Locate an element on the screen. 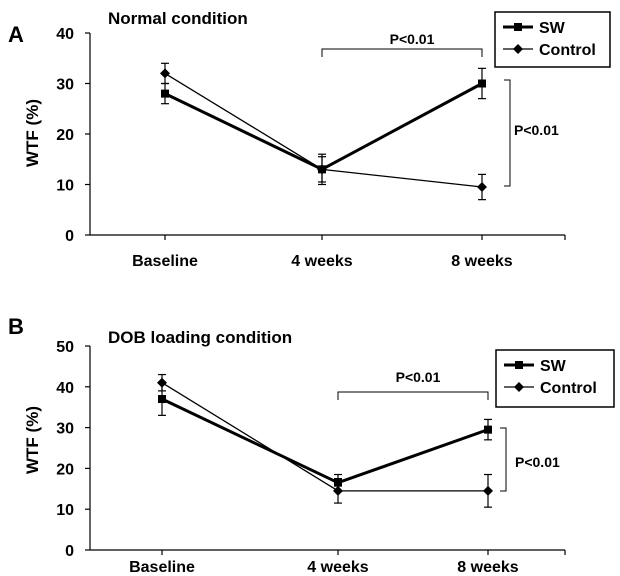 This screenshot has height=576, width=620. series-line-control is located at coordinates (324, 437).